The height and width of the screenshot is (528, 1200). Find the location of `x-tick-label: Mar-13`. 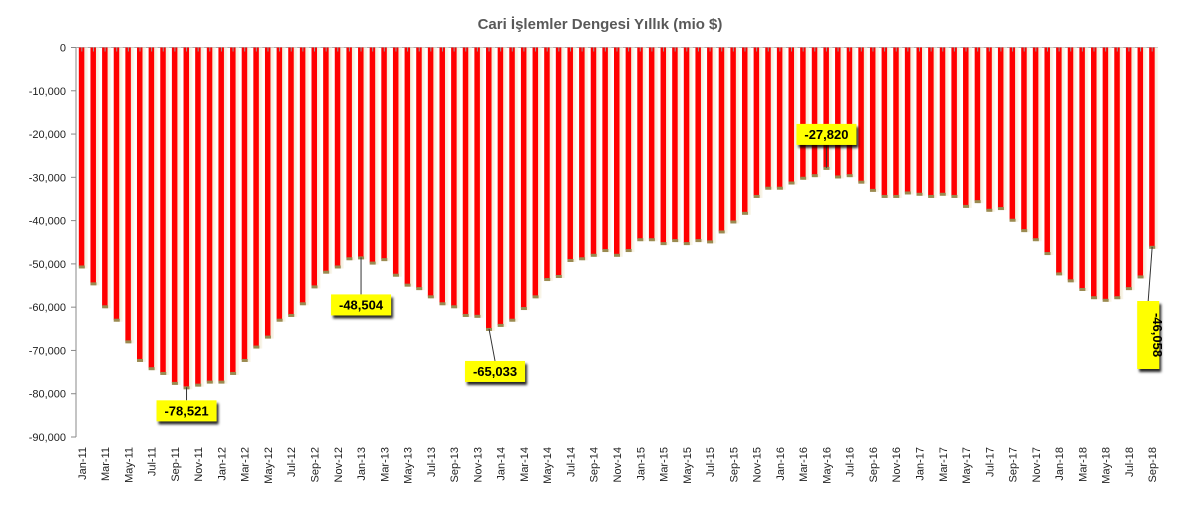

x-tick-label: Mar-13 is located at coordinates (385, 464).